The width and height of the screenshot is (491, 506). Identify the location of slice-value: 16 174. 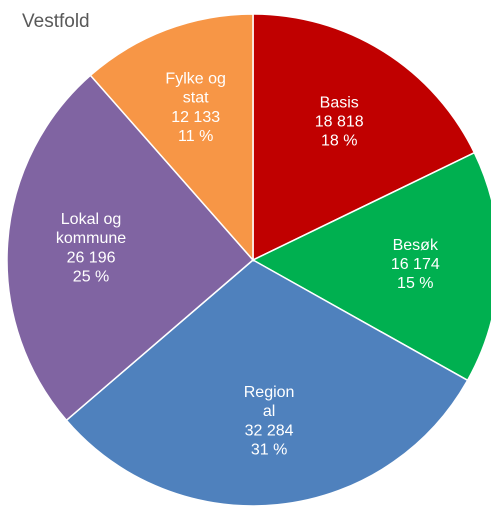
(415, 264).